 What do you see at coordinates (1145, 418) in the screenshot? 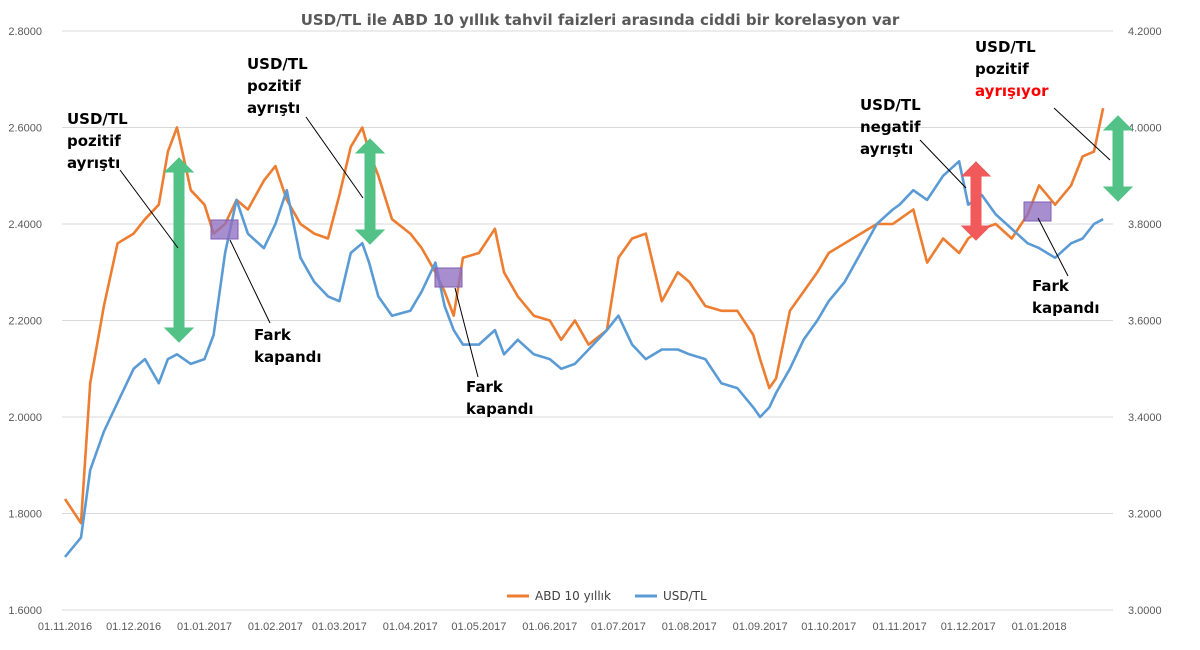
I see `right-tick-label: 3.4000` at bounding box center [1145, 418].